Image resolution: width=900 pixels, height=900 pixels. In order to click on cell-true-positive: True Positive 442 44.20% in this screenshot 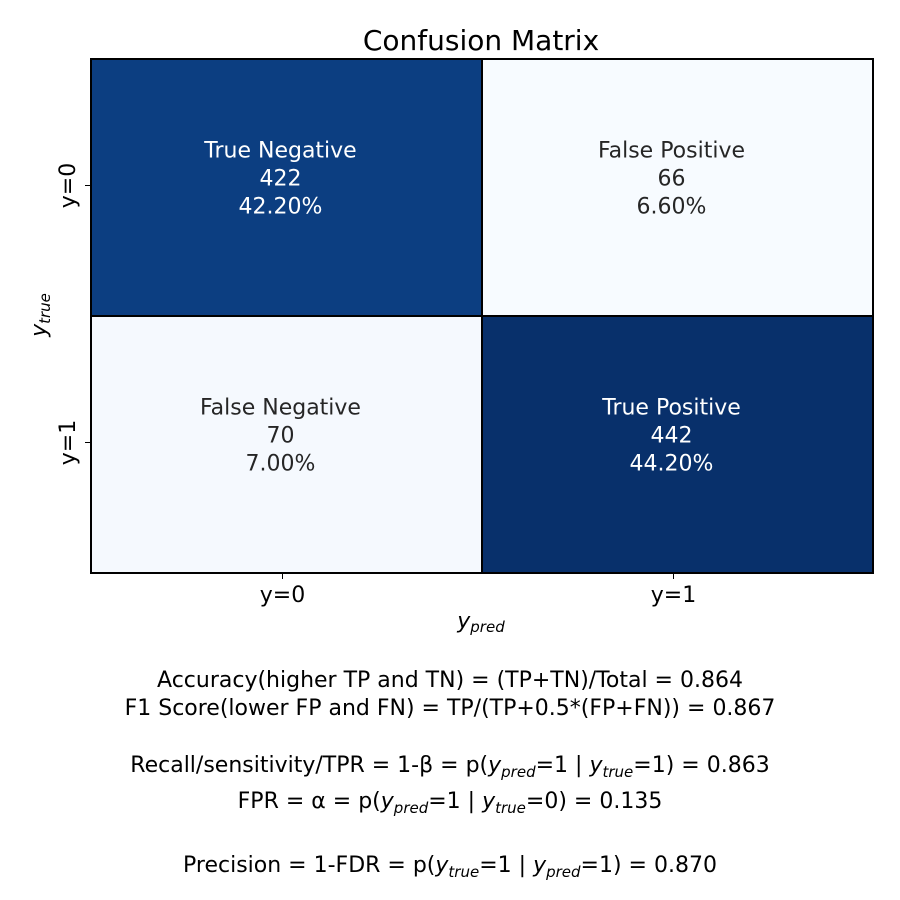, I will do `click(677, 444)`.